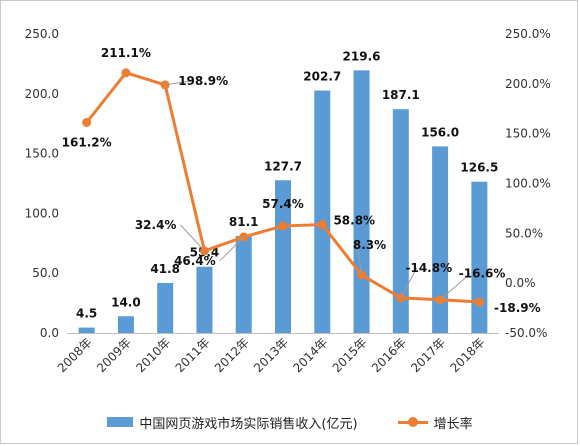 The width and height of the screenshot is (580, 446). I want to click on revenue-data-label: 14.0, so click(126, 302).